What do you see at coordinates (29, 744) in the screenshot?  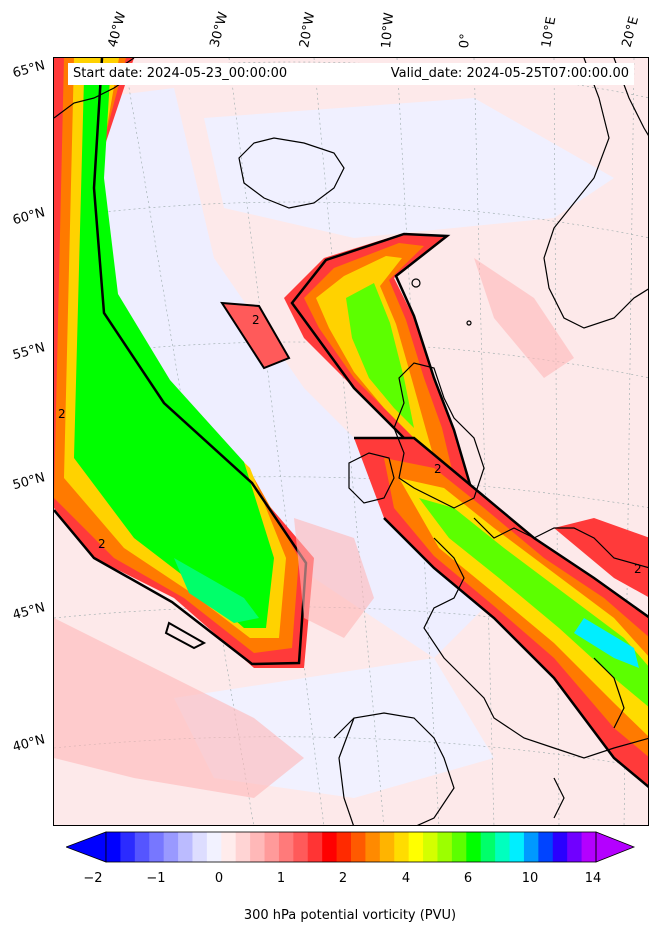 I see `lat-label-40n: 40°N` at bounding box center [29, 744].